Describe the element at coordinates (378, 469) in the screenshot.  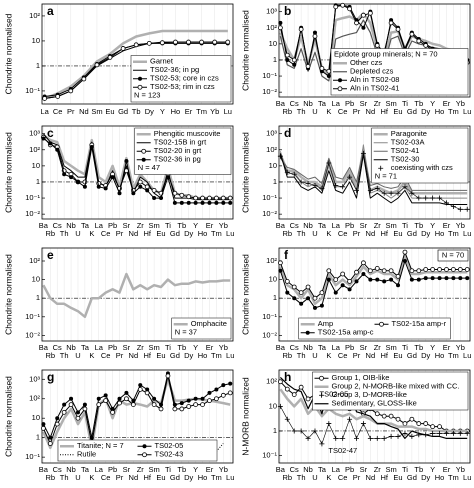
I see `x-tick-label: Zr` at that location.